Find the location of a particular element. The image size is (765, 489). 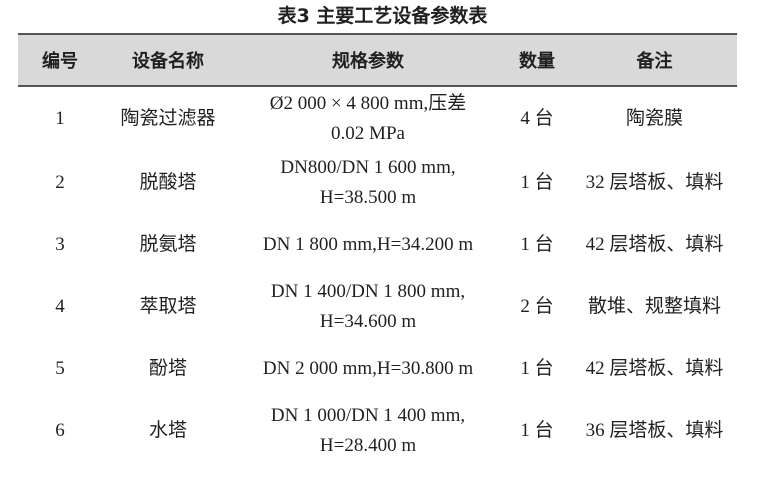

header-row: 编号 设备名称 规格参数 数量 备注 is located at coordinates (377, 60).